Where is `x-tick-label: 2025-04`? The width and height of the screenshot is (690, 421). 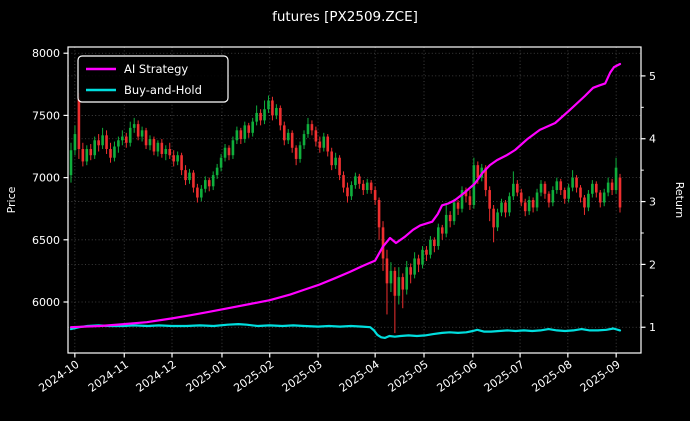 x-tick-label: 2025-04 is located at coordinates (359, 376).